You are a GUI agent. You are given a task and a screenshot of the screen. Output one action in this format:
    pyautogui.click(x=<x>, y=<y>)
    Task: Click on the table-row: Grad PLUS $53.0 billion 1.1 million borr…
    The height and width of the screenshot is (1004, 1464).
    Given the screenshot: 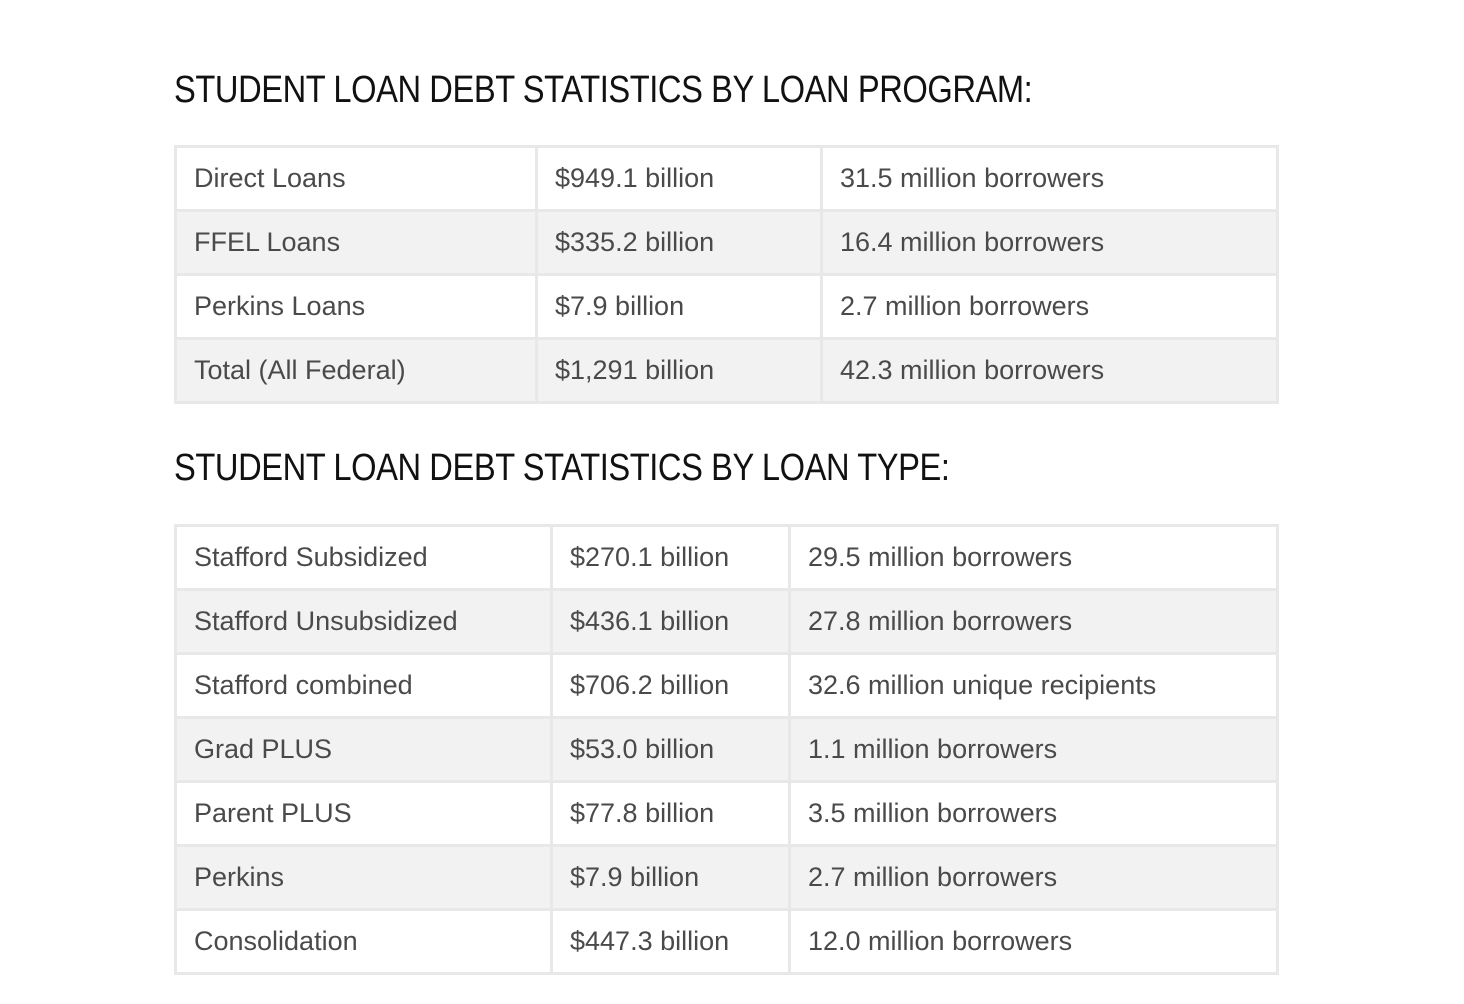 What is the action you would take?
    pyautogui.click(x=726, y=749)
    